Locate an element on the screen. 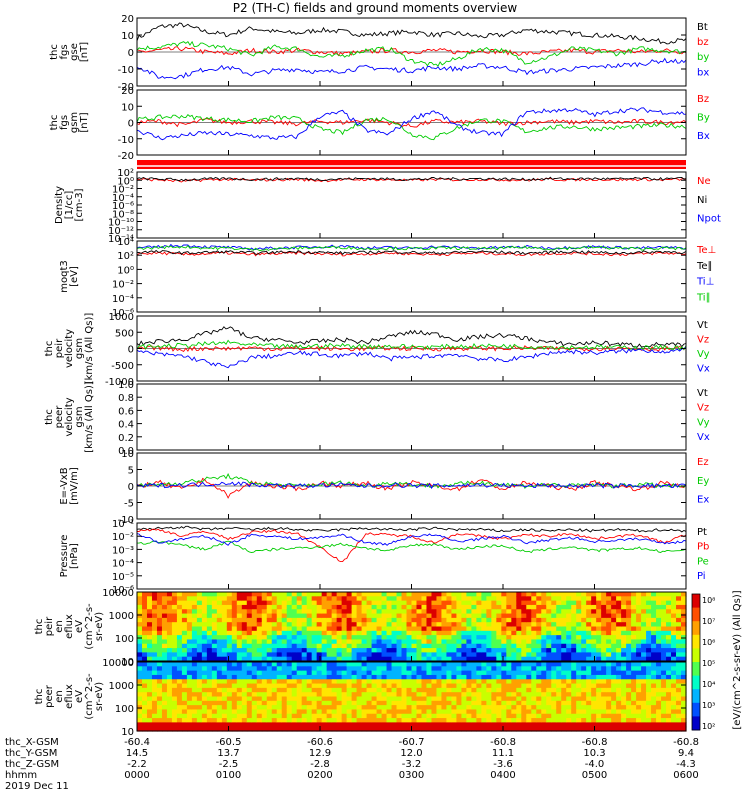 Image resolution: width=750 pixels, height=800 pixels. y-axis-label: [1/cc] is located at coordinates (69, 205).